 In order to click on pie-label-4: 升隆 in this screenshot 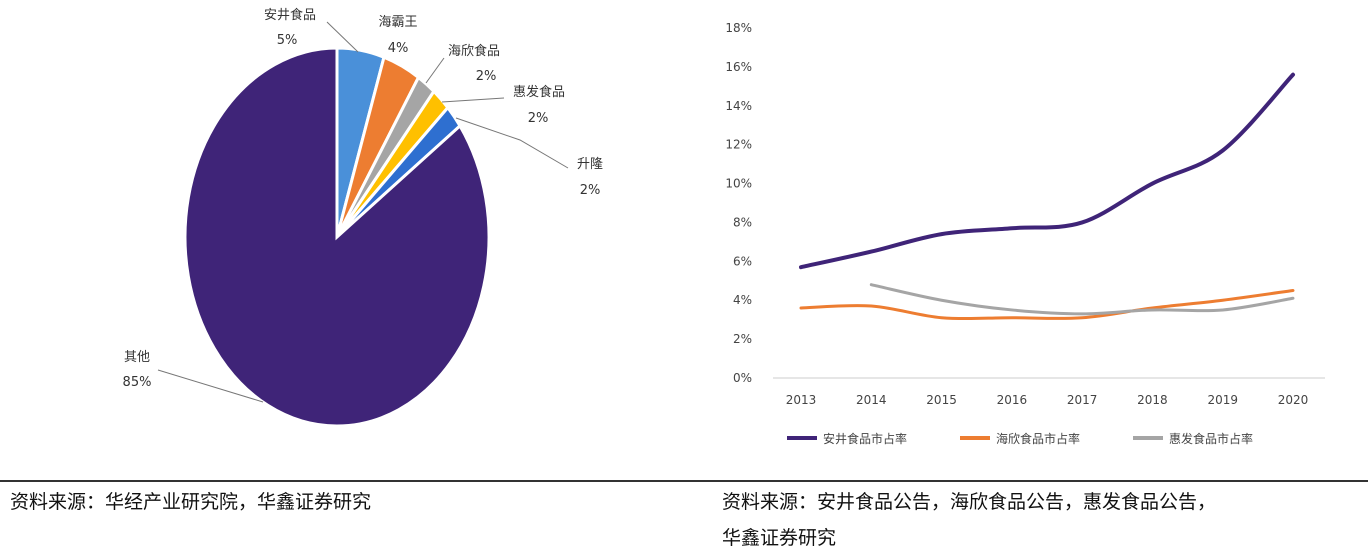, I will do `click(590, 164)`.